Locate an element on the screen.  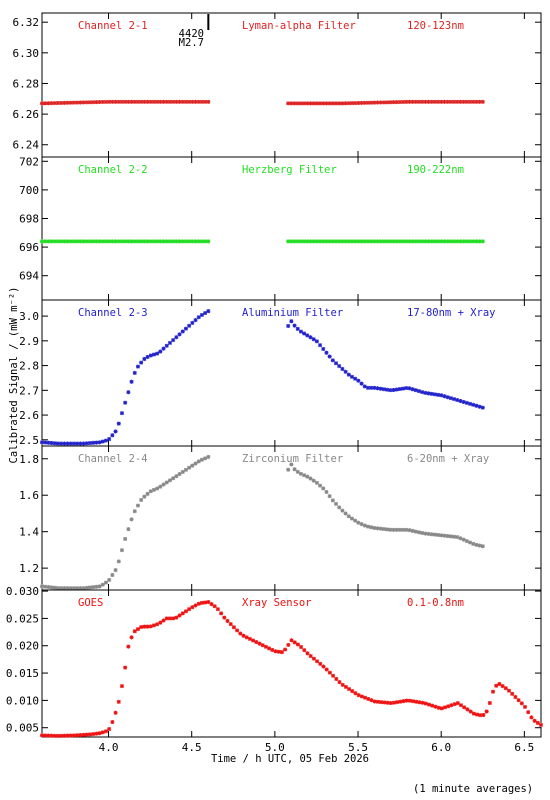
y-tick-label: 0.010 is located at coordinates (22, 700).